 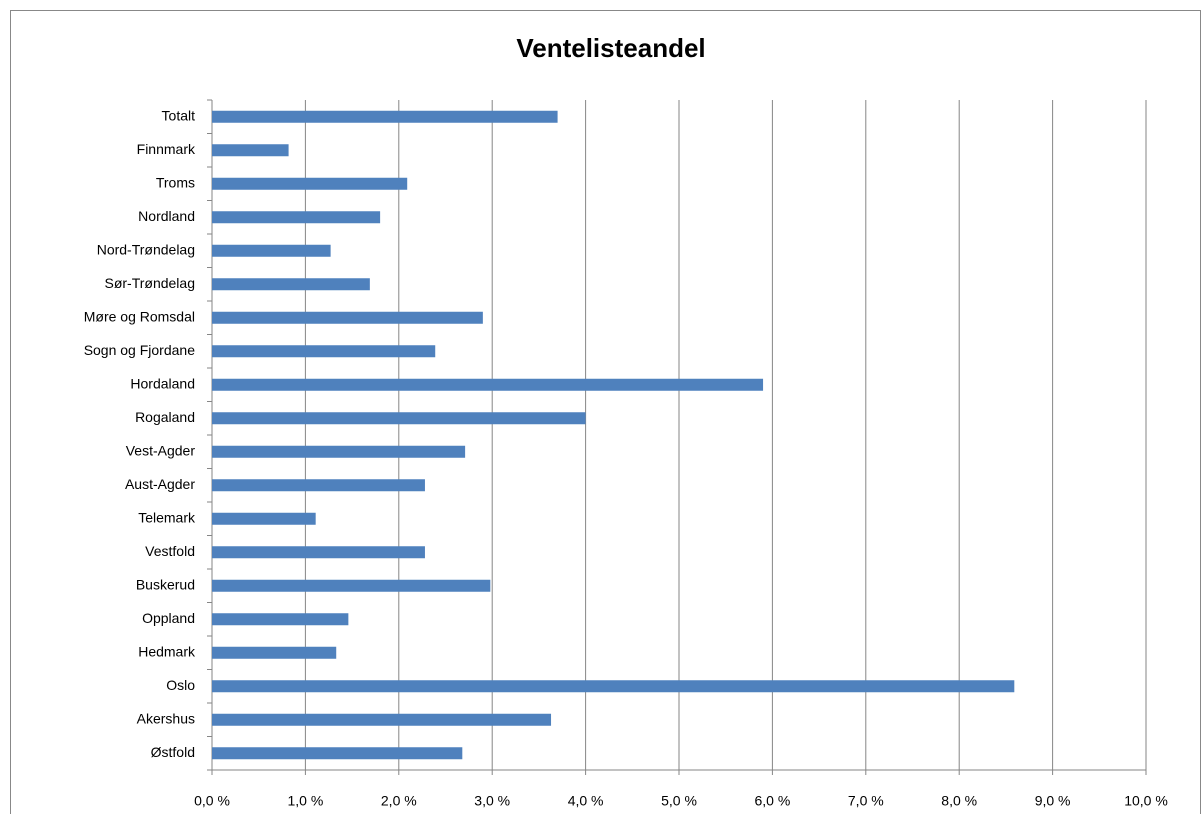 I want to click on x-tick-label: 5,0 %, so click(x=679, y=801).